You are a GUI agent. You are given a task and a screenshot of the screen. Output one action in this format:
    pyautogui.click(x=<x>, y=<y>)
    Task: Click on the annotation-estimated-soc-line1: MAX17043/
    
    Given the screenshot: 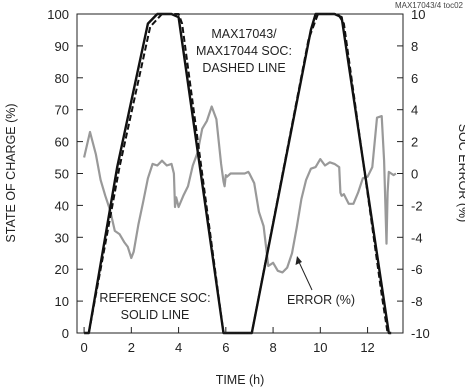 What is the action you would take?
    pyautogui.click(x=244, y=34)
    